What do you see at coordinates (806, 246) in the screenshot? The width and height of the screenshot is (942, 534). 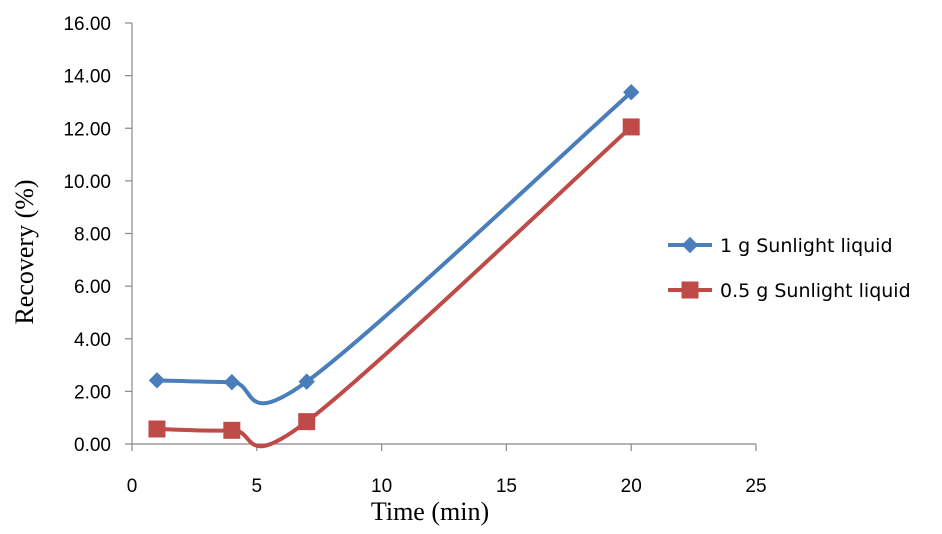 I see `legend-label: 1 g Sunlight liquid` at bounding box center [806, 246].